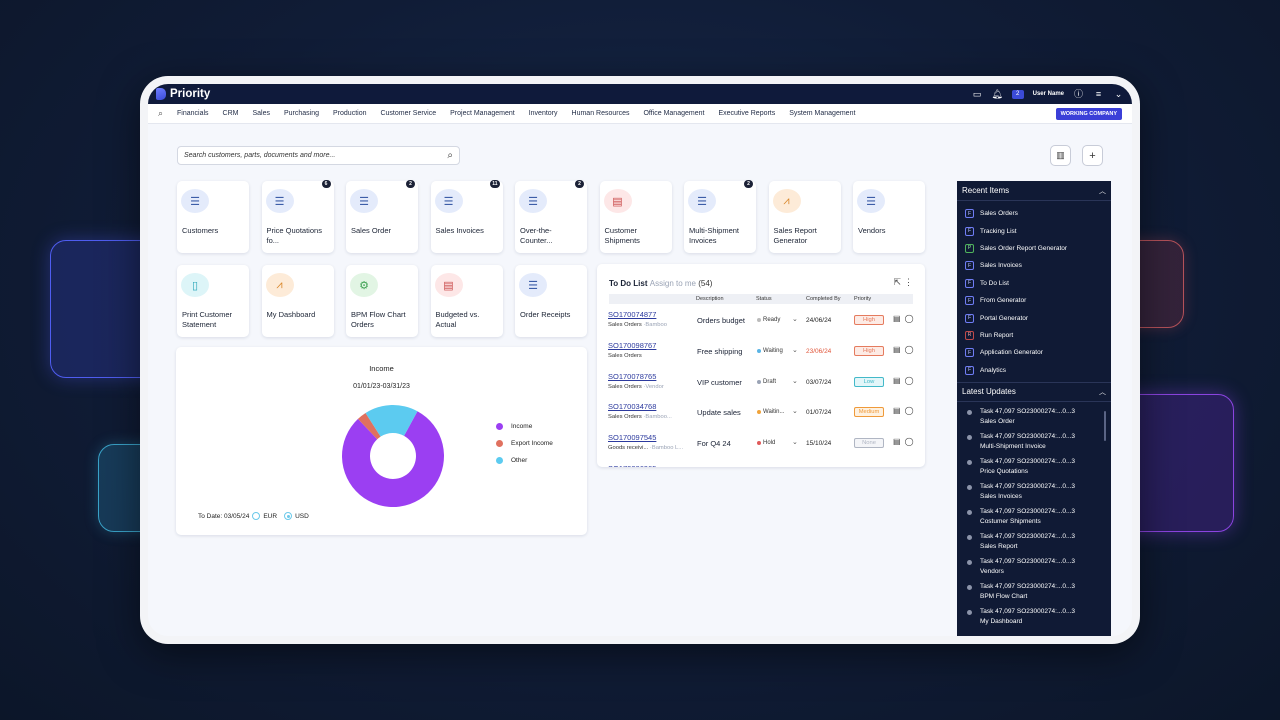 The height and width of the screenshot is (720, 1280). I want to click on menu-human-resources: Human Resources, so click(600, 113).